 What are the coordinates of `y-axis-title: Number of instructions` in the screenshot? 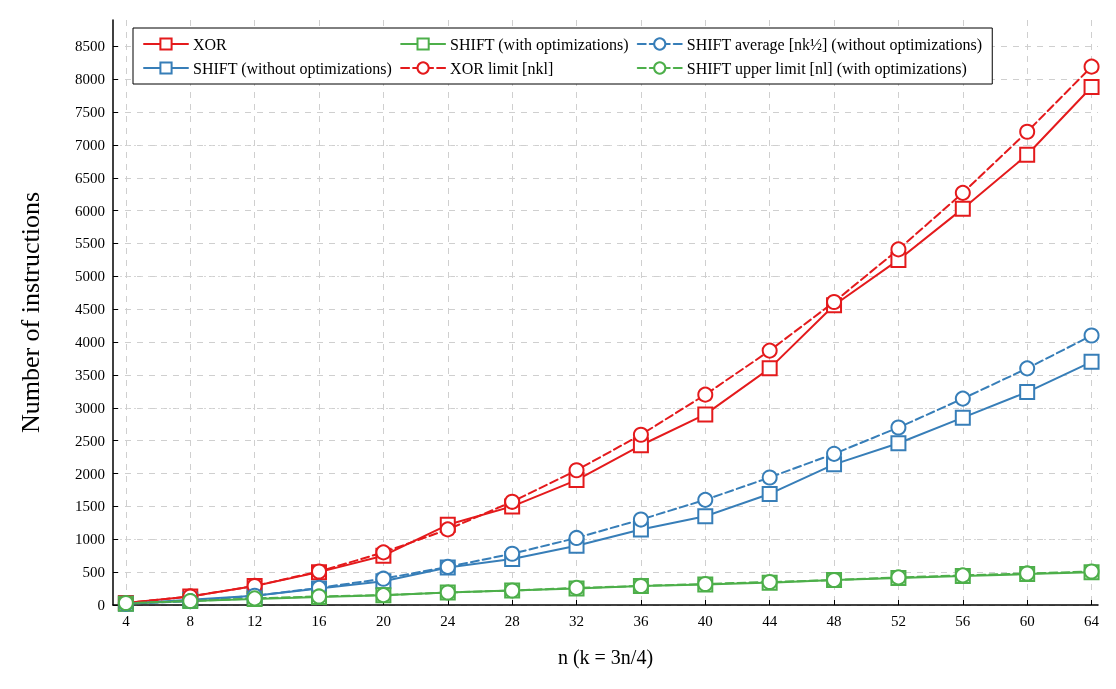 It's located at (30, 312).